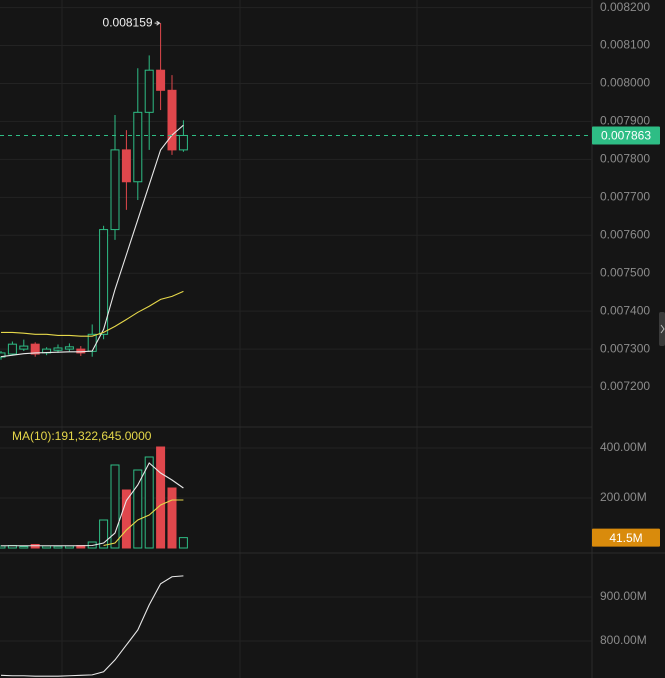  What do you see at coordinates (625, 83) in the screenshot?
I see `y-tick-label: 0.008000` at bounding box center [625, 83].